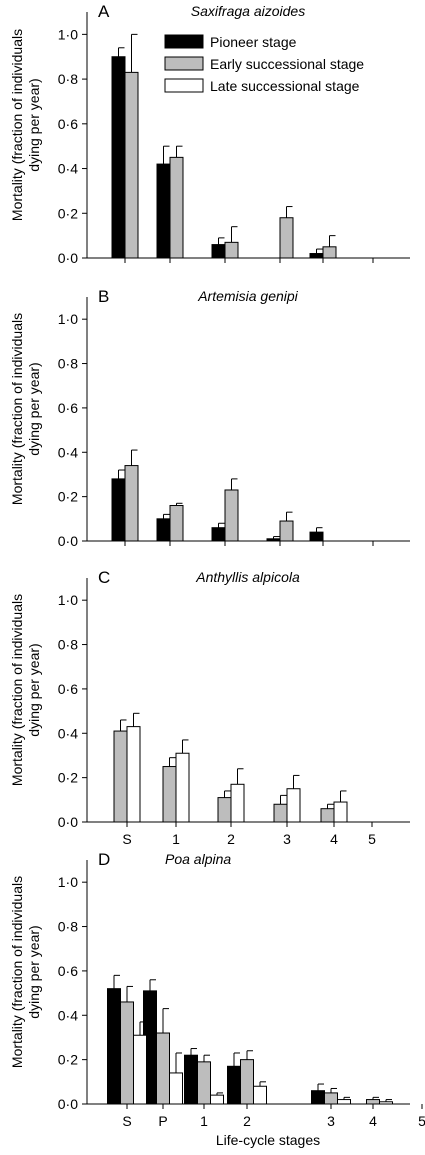 The image size is (425, 1155). I want to click on legend-swatch-early, so click(184, 63).